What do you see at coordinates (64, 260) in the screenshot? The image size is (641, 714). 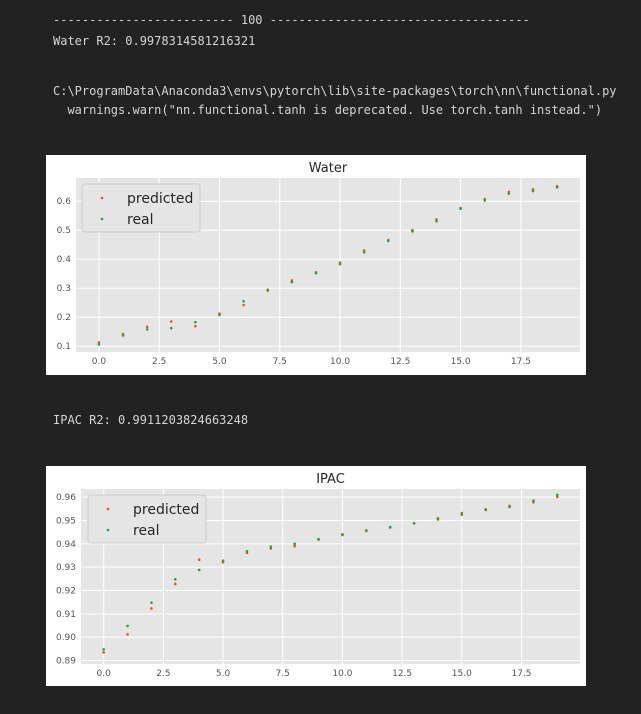 I see `y-tick-label: 0.4` at bounding box center [64, 260].